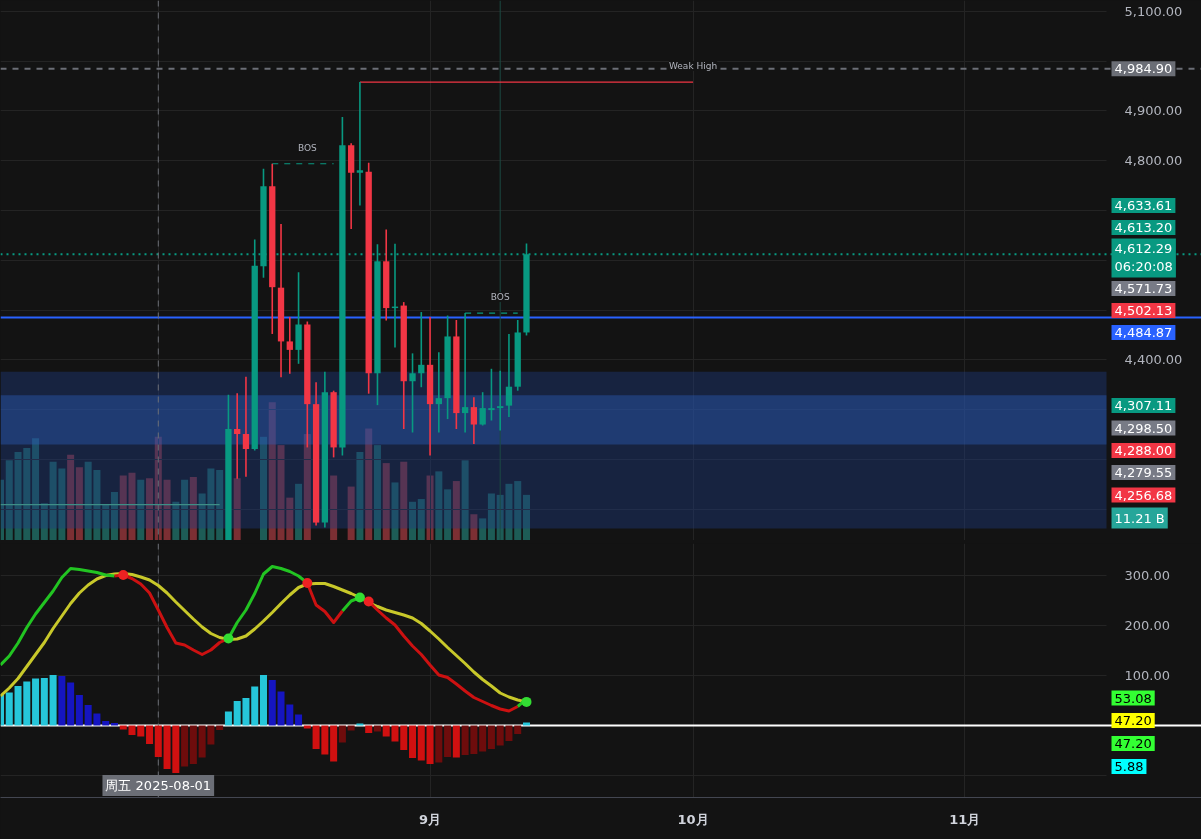 The height and width of the screenshot is (839, 1201). What do you see at coordinates (1143, 495) in the screenshot?
I see `annotation: 4,256.68` at bounding box center [1143, 495].